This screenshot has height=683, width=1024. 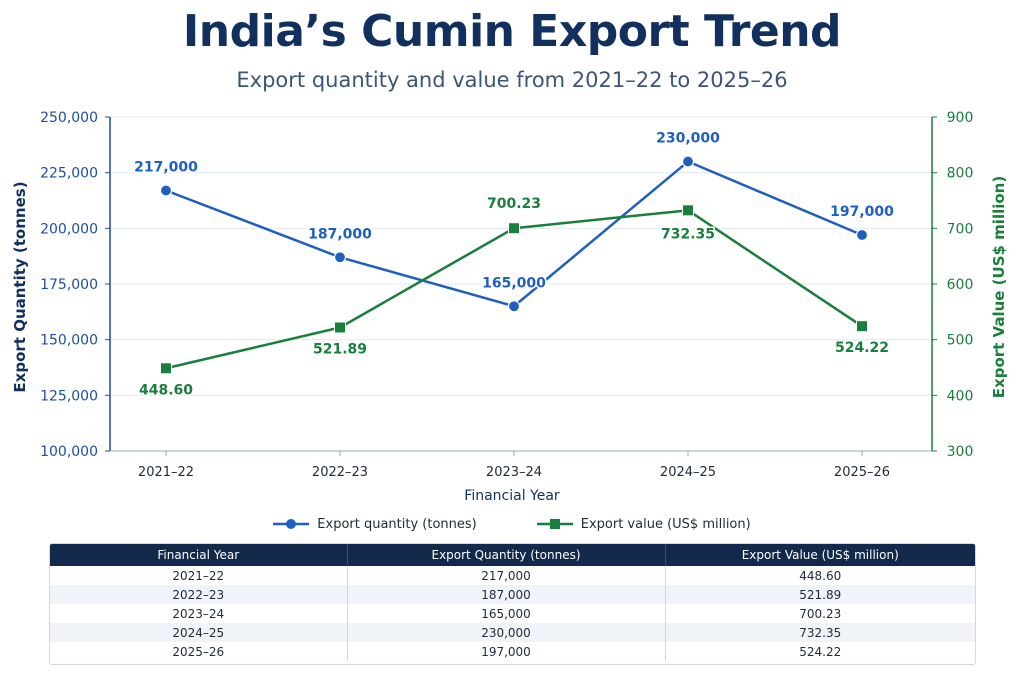 I want to click on table-cell-quantity: 187,000, so click(x=506, y=594).